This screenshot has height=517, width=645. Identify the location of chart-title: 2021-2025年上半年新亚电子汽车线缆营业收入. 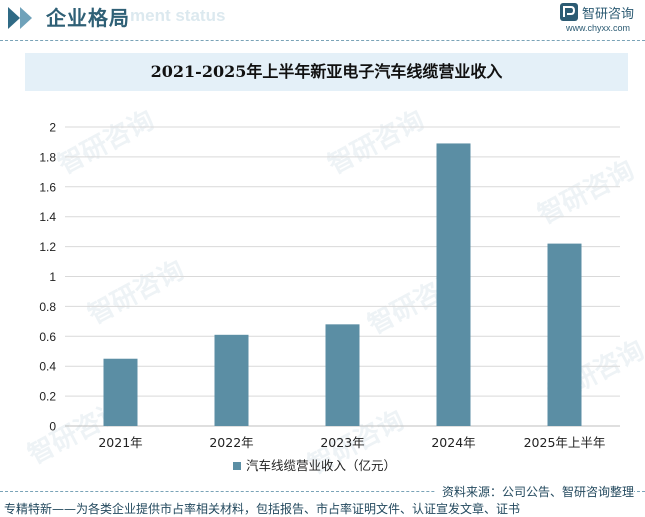
(326, 71).